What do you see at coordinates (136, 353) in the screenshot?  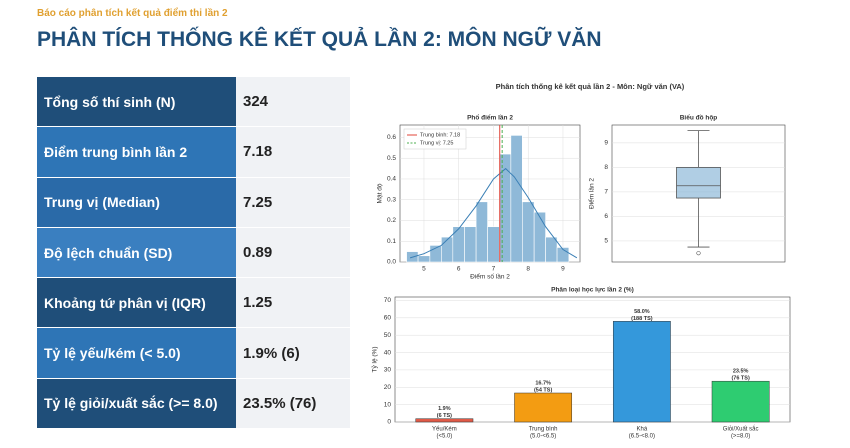 I see `stat-label: Tỷ lệ yếu/kém (< 5.0)` at bounding box center [136, 353].